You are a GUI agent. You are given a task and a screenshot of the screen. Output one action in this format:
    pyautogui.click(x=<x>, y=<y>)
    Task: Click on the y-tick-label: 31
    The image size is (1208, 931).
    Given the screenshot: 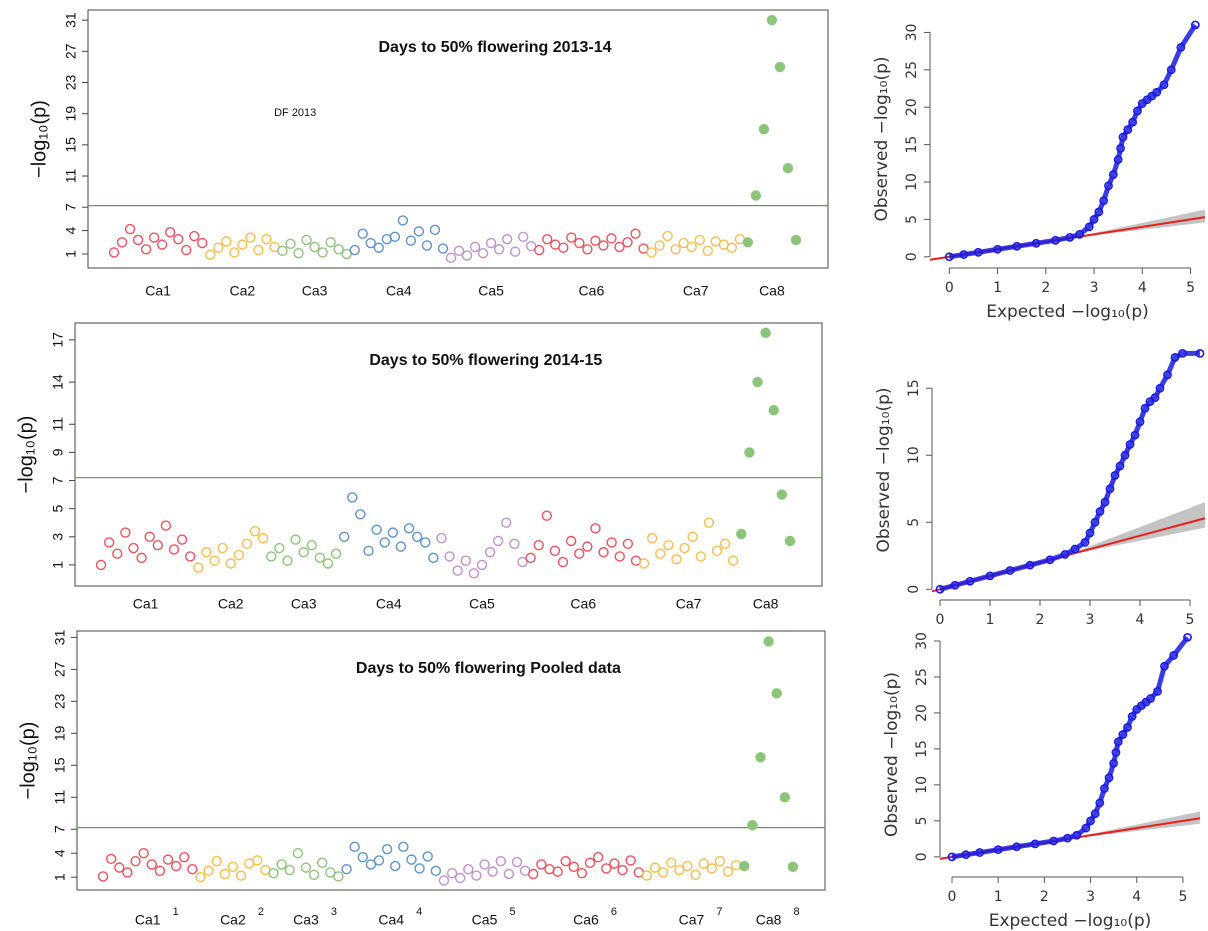 What is the action you would take?
    pyautogui.click(x=71, y=20)
    